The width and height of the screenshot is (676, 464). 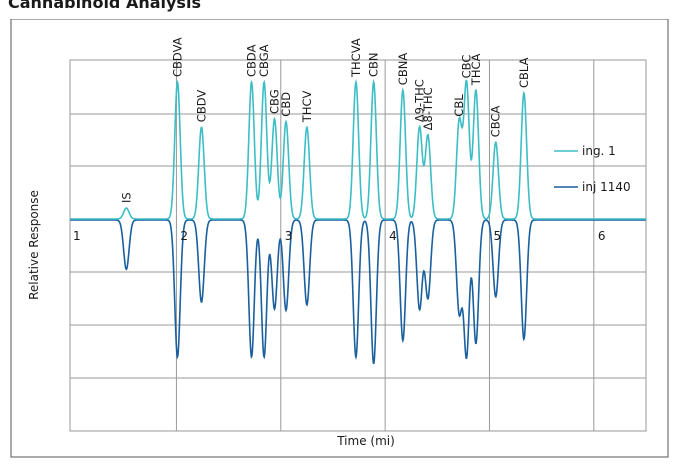 I want to click on peak-label: CBGA, so click(x=264, y=60).